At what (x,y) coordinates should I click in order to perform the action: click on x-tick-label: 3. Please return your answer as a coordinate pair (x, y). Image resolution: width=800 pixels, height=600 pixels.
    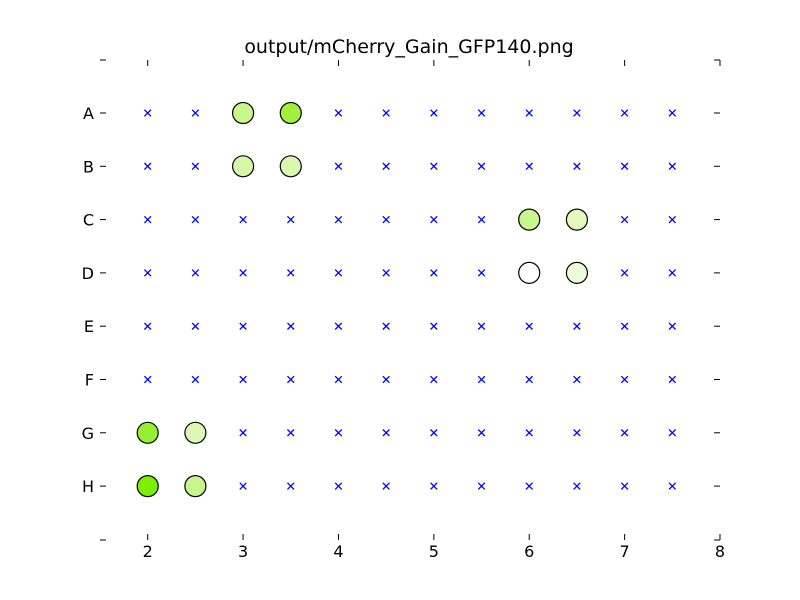
    Looking at the image, I should click on (243, 551).